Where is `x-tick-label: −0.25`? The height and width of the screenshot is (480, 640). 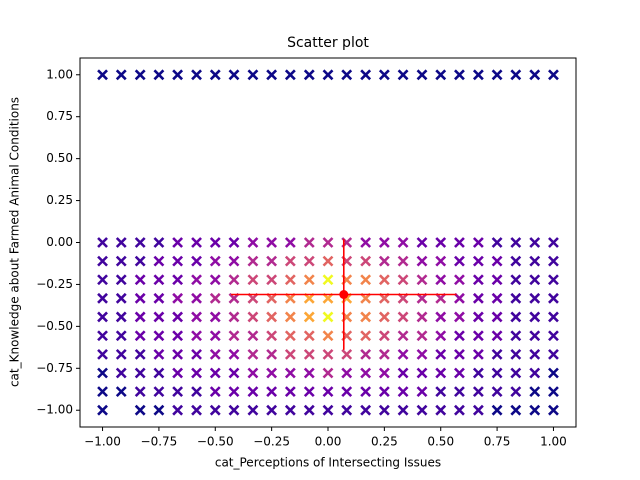 x-tick-label: −0.25 is located at coordinates (271, 442).